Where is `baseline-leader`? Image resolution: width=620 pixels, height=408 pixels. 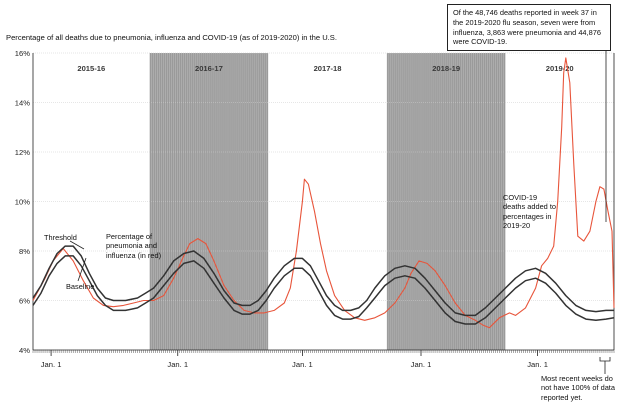 baseline-leader is located at coordinates (82, 269).